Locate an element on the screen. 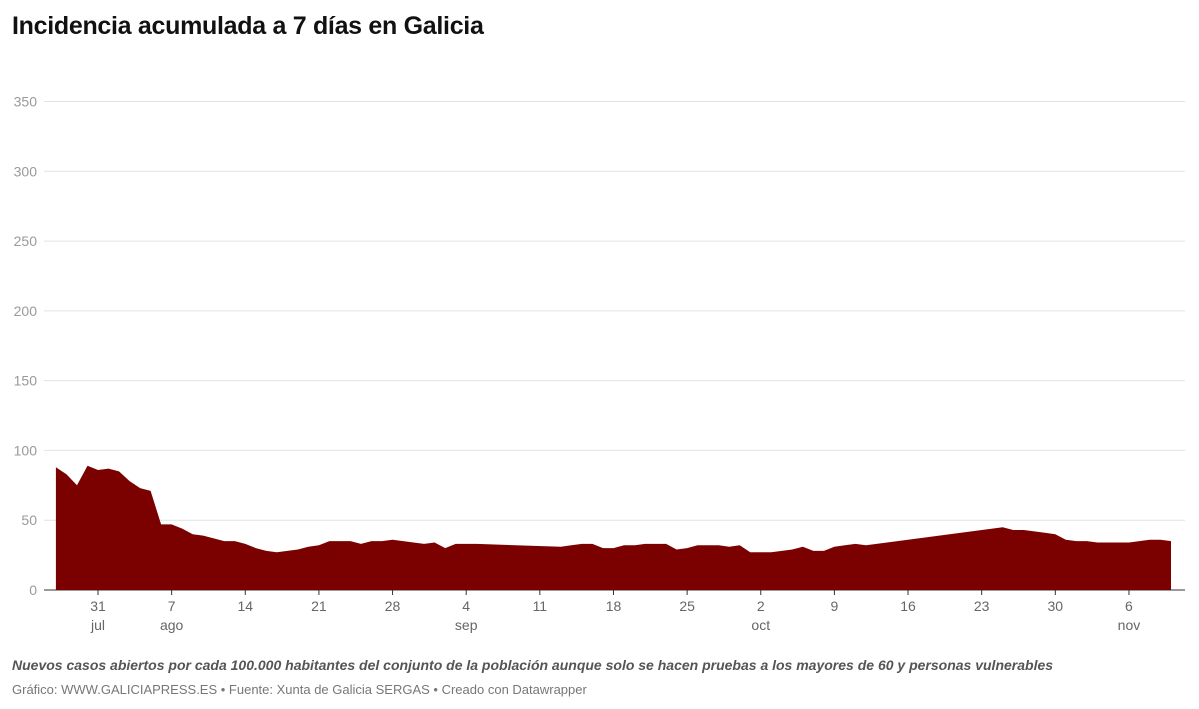 The image size is (1199, 709). x-tick-label: 28 is located at coordinates (393, 606).